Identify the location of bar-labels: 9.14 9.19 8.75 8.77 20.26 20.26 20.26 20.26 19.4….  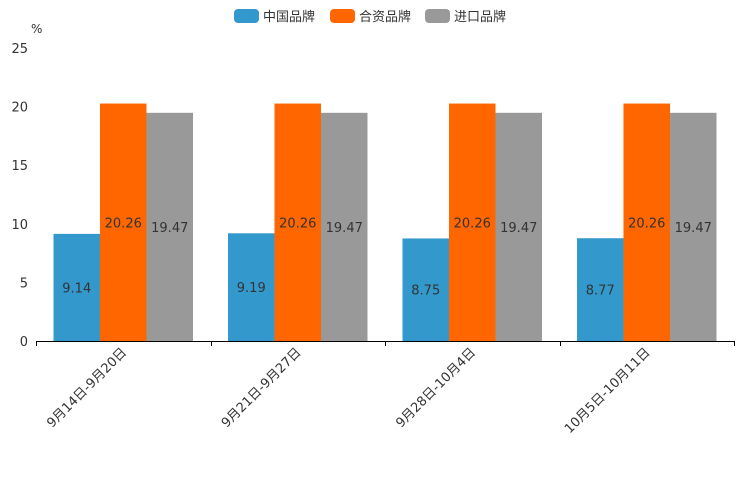
(387, 257).